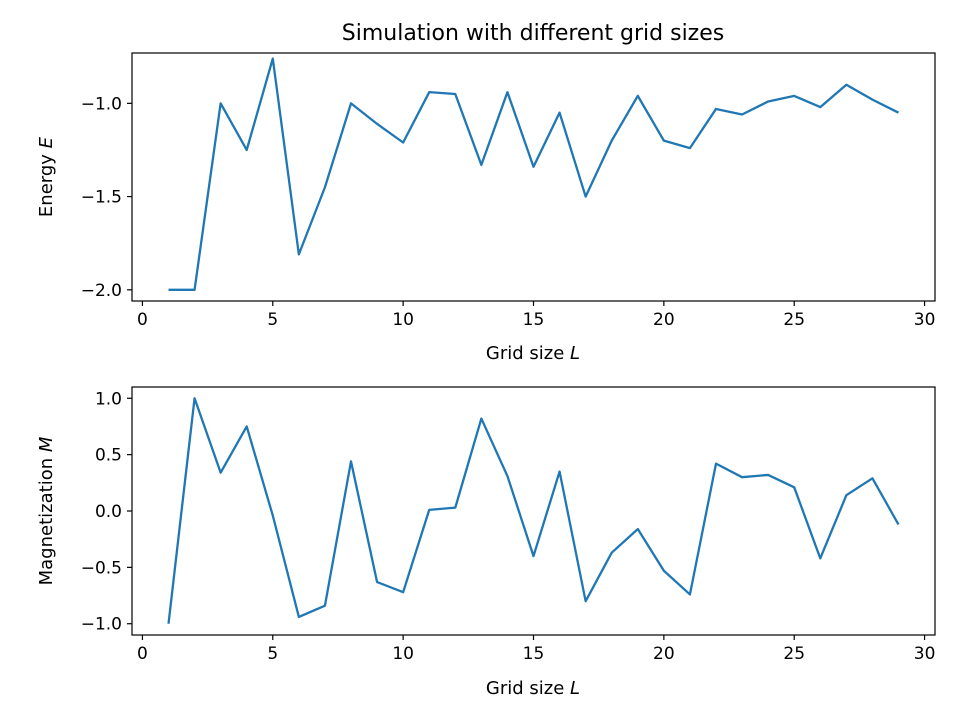 This screenshot has height=720, width=960. Describe the element at coordinates (108, 456) in the screenshot. I see `magnetization-y-tick-label: 0.5` at that location.